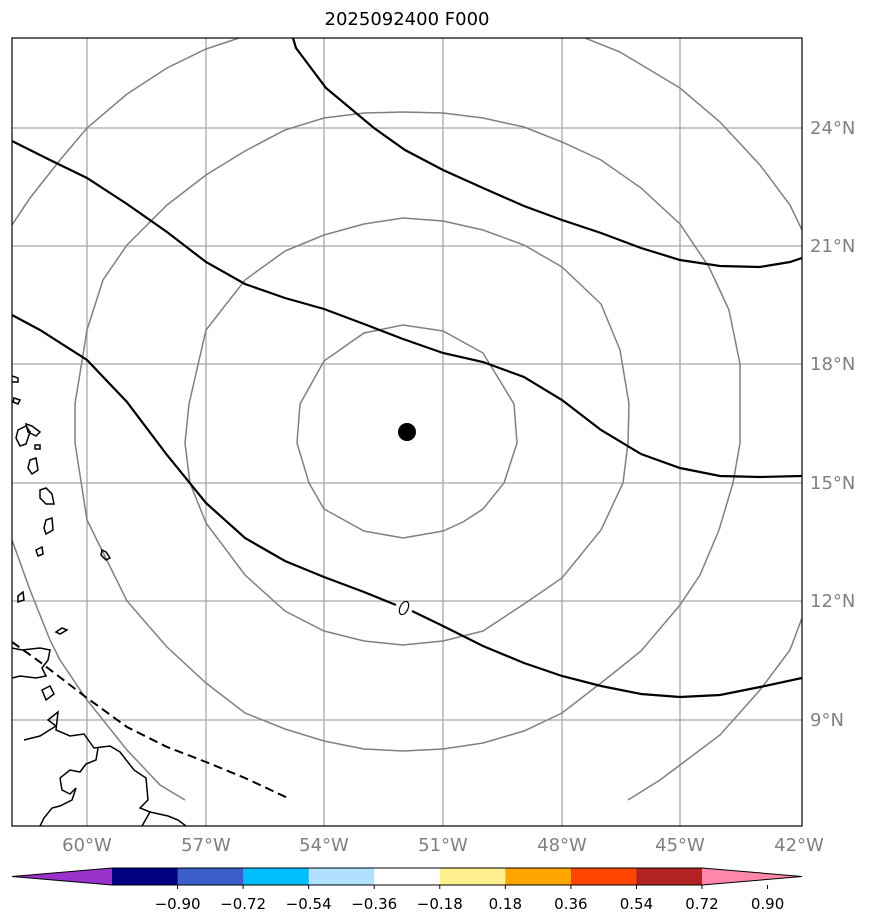 This screenshot has width=873, height=924. What do you see at coordinates (714, 709) in the screenshot?
I see `range-ring-4d` at bounding box center [714, 709].